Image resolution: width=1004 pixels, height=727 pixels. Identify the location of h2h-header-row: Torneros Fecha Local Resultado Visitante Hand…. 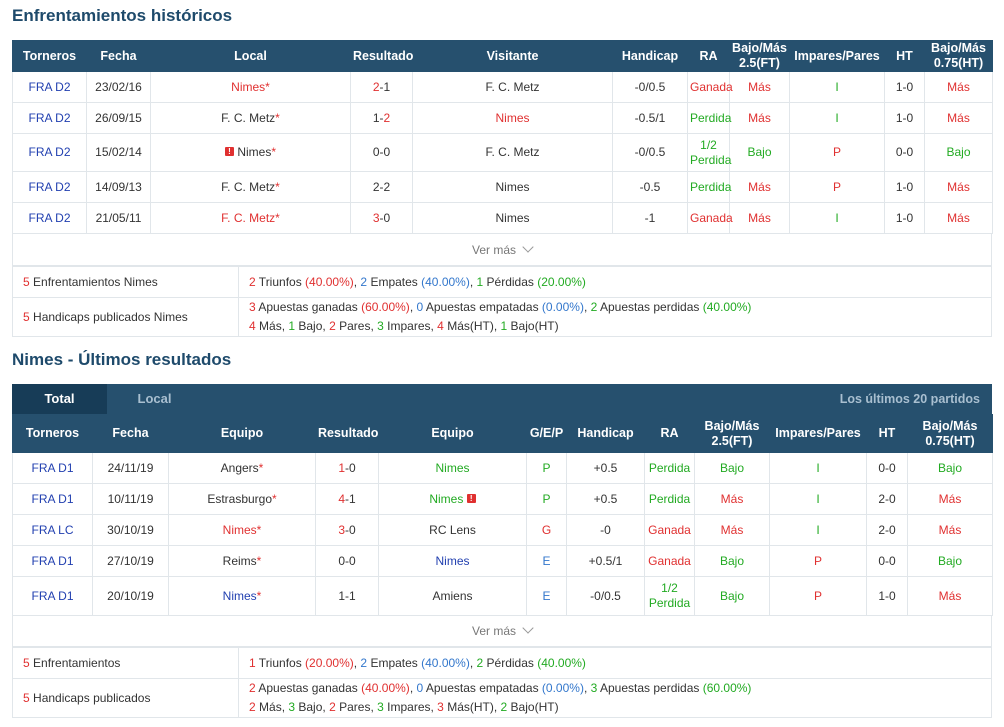
(502, 56).